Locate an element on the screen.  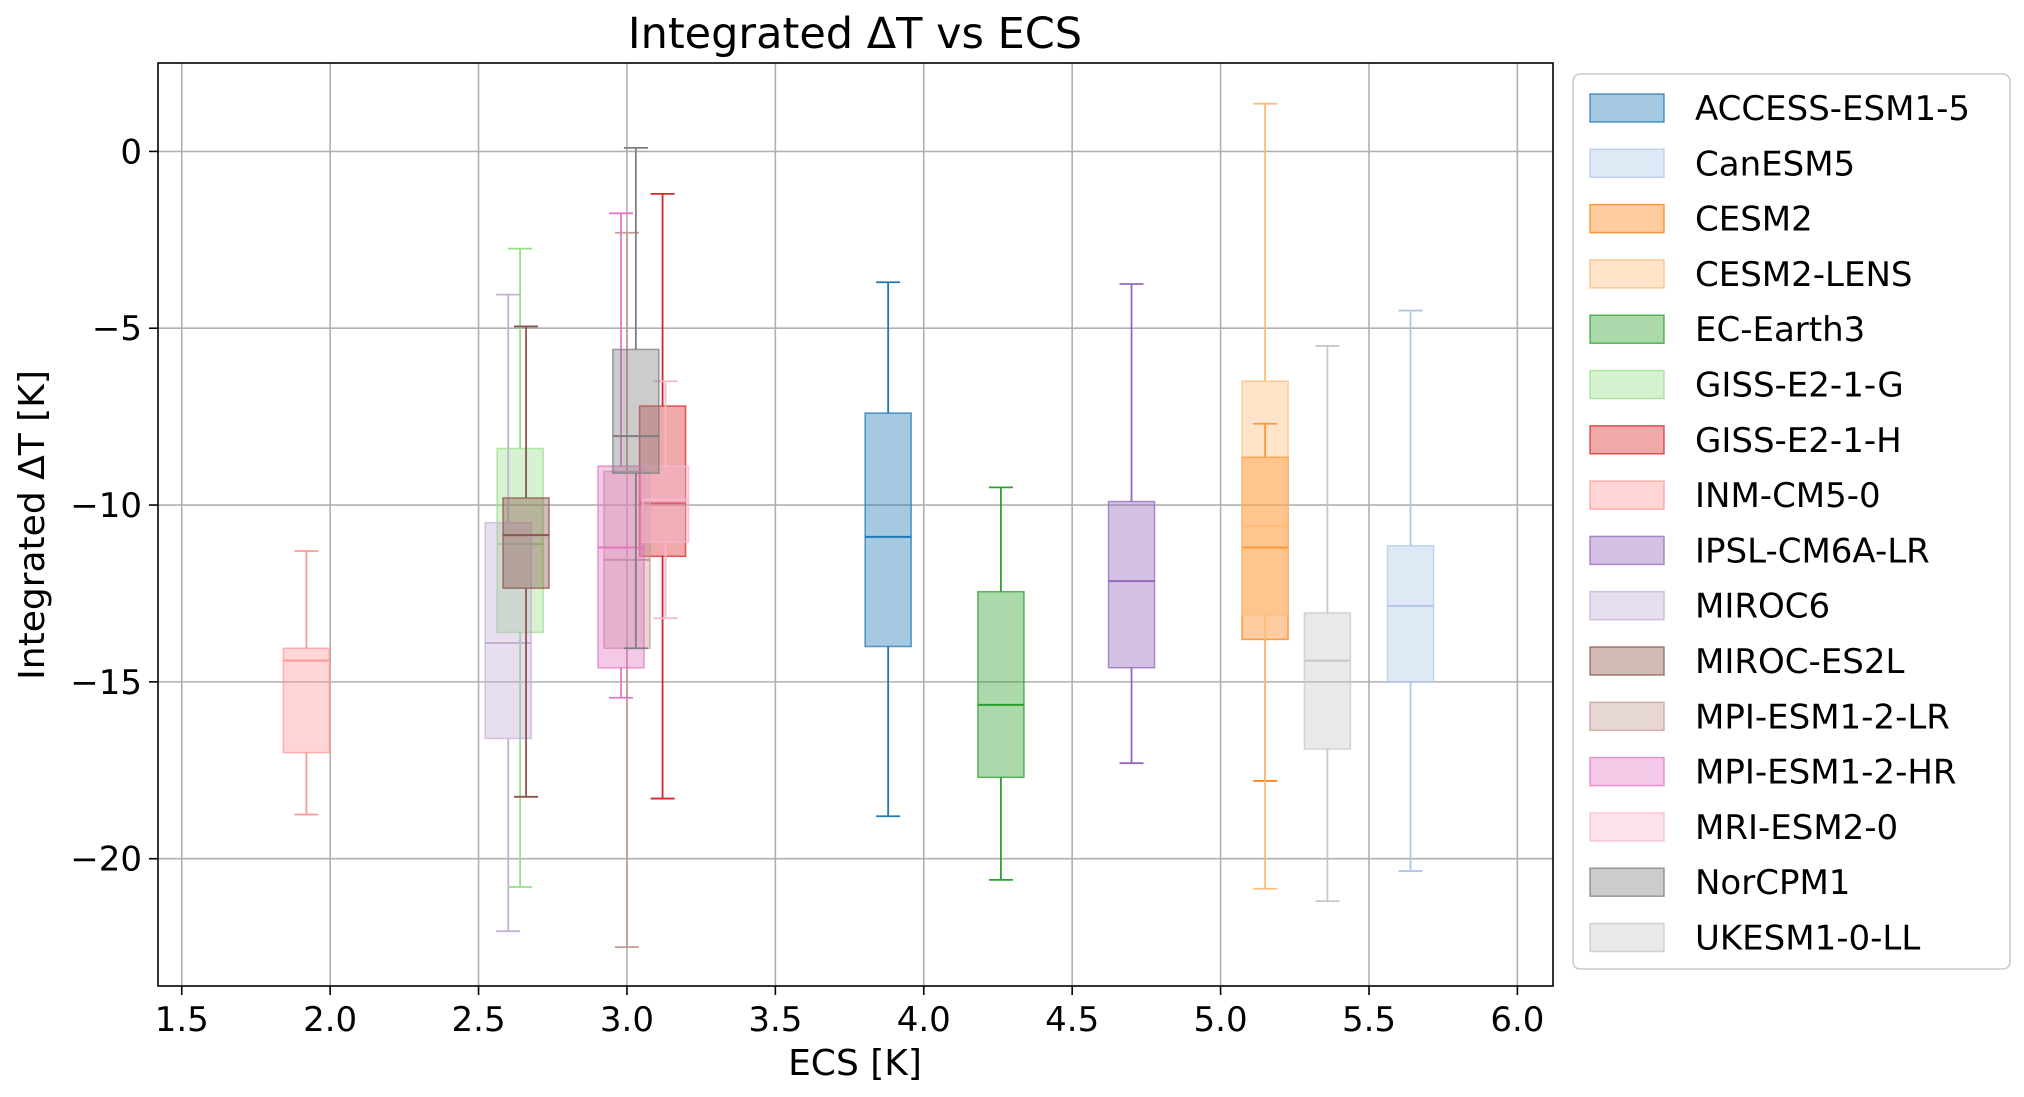
x-axis-ticks: 1.5 2.0 2.5 3.0 3.5 4.0 4.5 5.0 5.5 6.0 is located at coordinates (849, 1013).